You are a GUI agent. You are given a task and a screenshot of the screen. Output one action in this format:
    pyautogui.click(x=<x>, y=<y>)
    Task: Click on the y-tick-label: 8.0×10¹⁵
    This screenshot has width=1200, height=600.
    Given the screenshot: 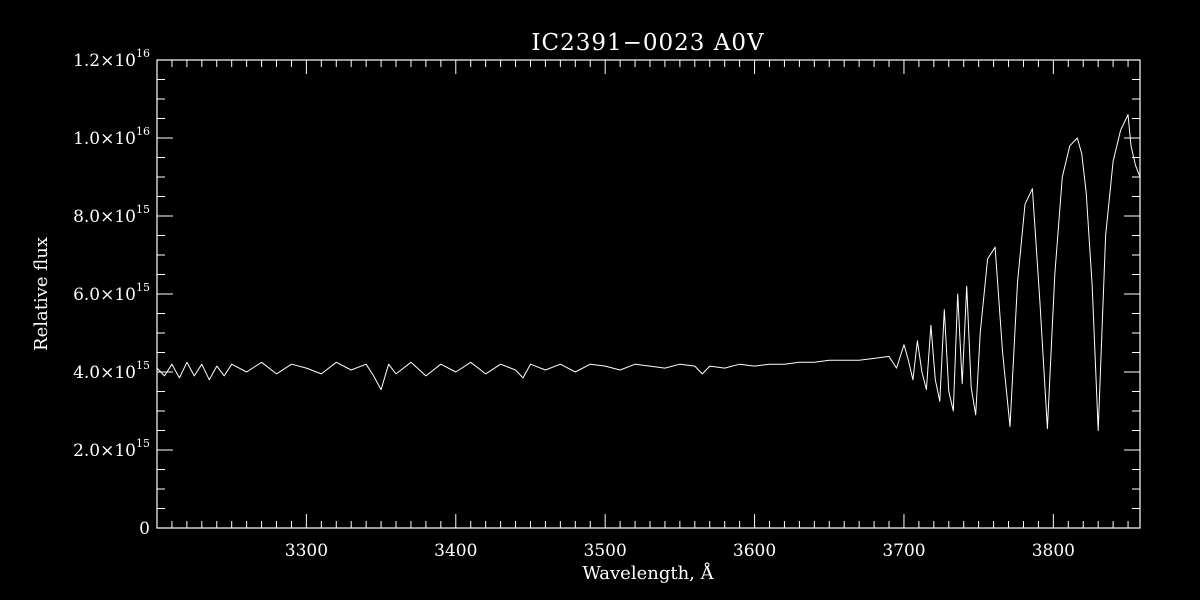 What is the action you would take?
    pyautogui.click(x=111, y=215)
    